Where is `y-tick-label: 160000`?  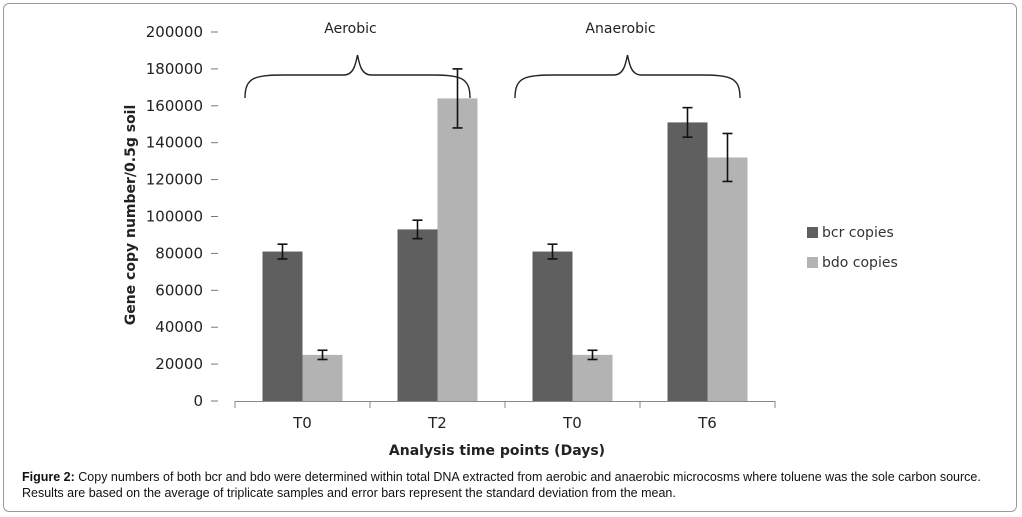
y-tick-label: 160000 is located at coordinates (174, 106).